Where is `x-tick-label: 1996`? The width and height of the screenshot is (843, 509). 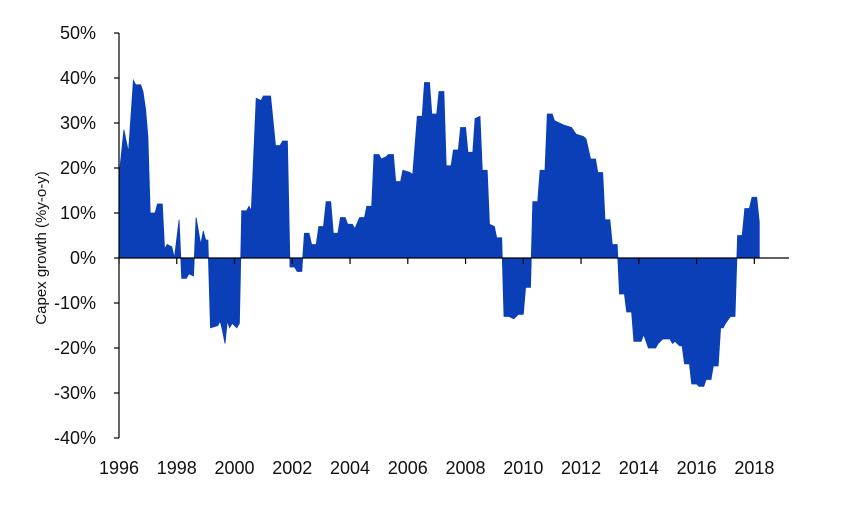
x-tick-label: 1996 is located at coordinates (119, 468).